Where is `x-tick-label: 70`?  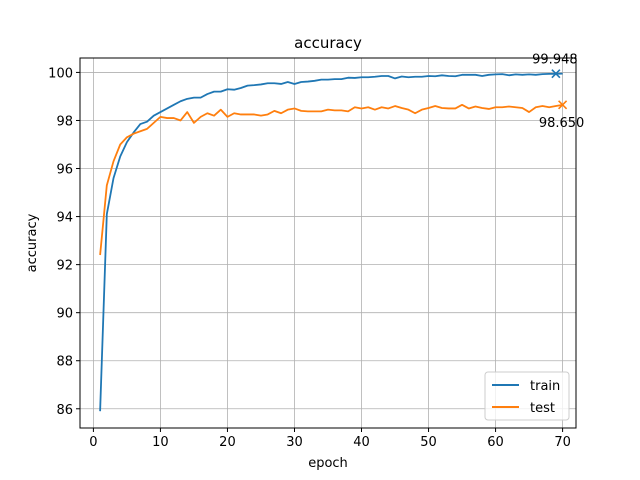 x-tick-label: 70 is located at coordinates (562, 442).